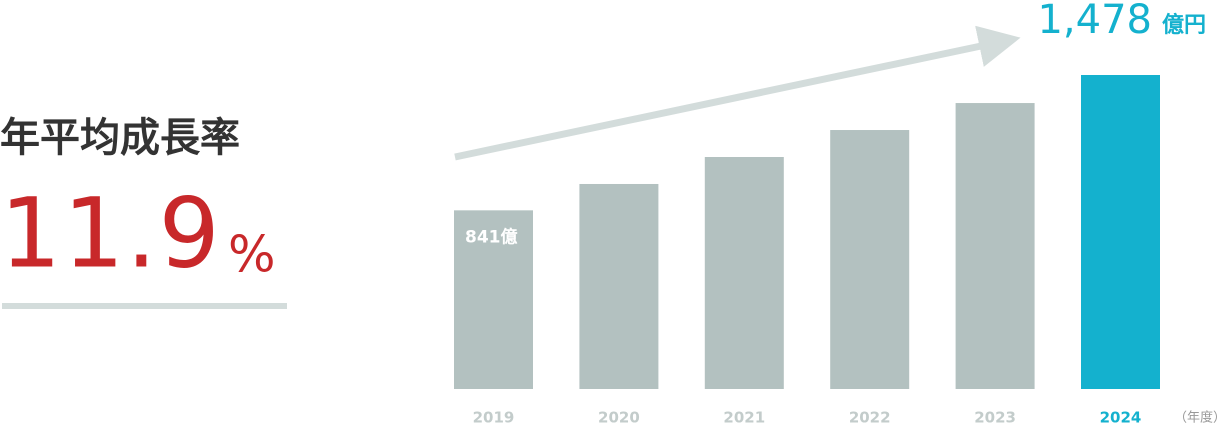  What do you see at coordinates (120, 138) in the screenshot?
I see `headline-title: 年平均成長率` at bounding box center [120, 138].